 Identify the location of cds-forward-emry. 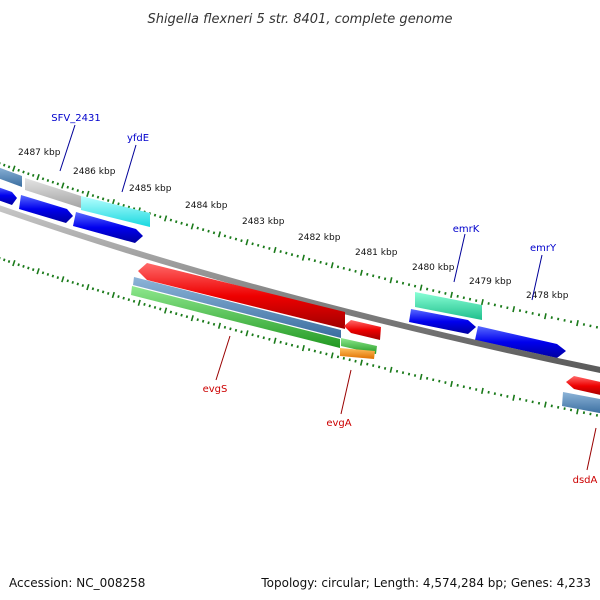
(520, 342).